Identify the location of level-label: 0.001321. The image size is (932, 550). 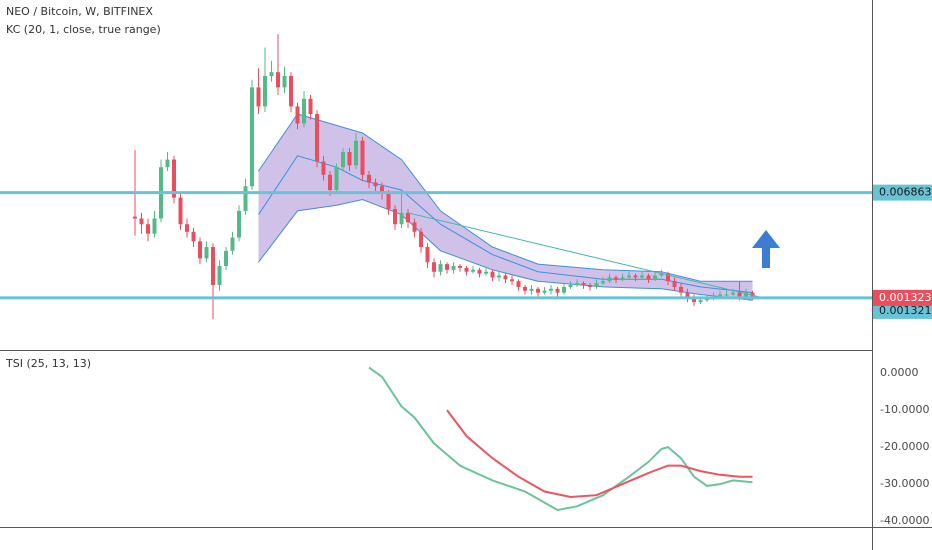
(905, 310).